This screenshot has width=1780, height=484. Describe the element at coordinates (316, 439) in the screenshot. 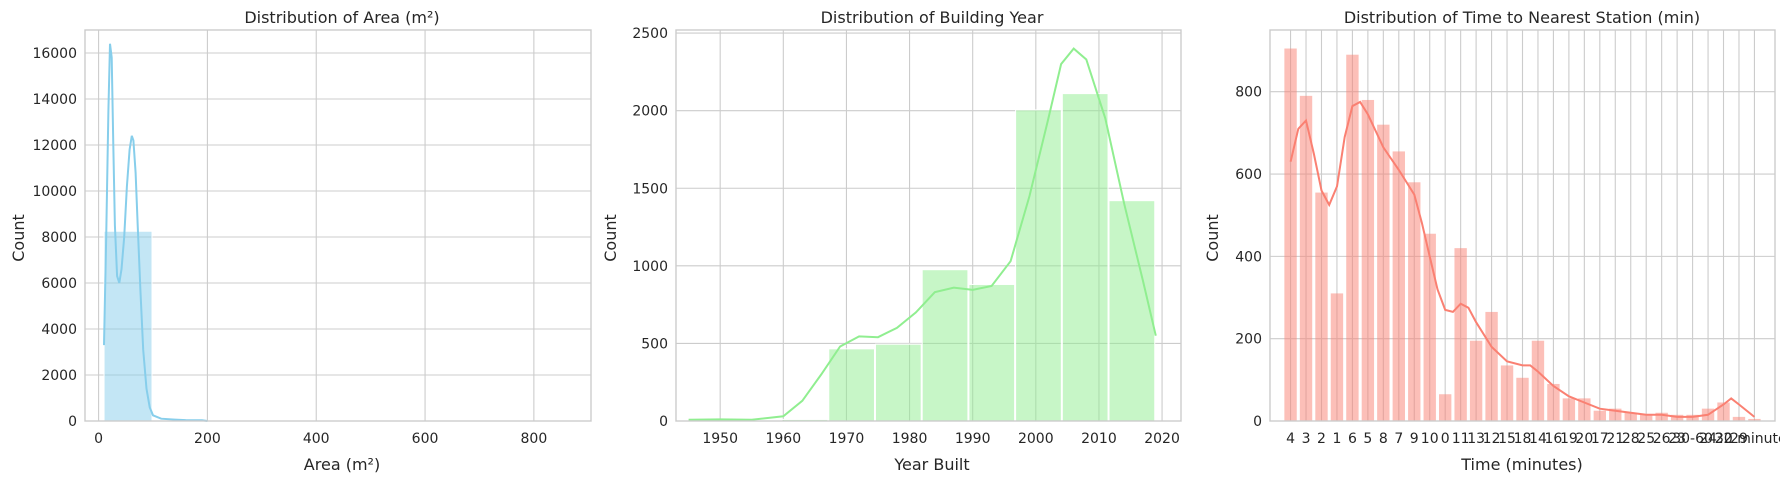

I see `area-xtick-label: 400` at that location.